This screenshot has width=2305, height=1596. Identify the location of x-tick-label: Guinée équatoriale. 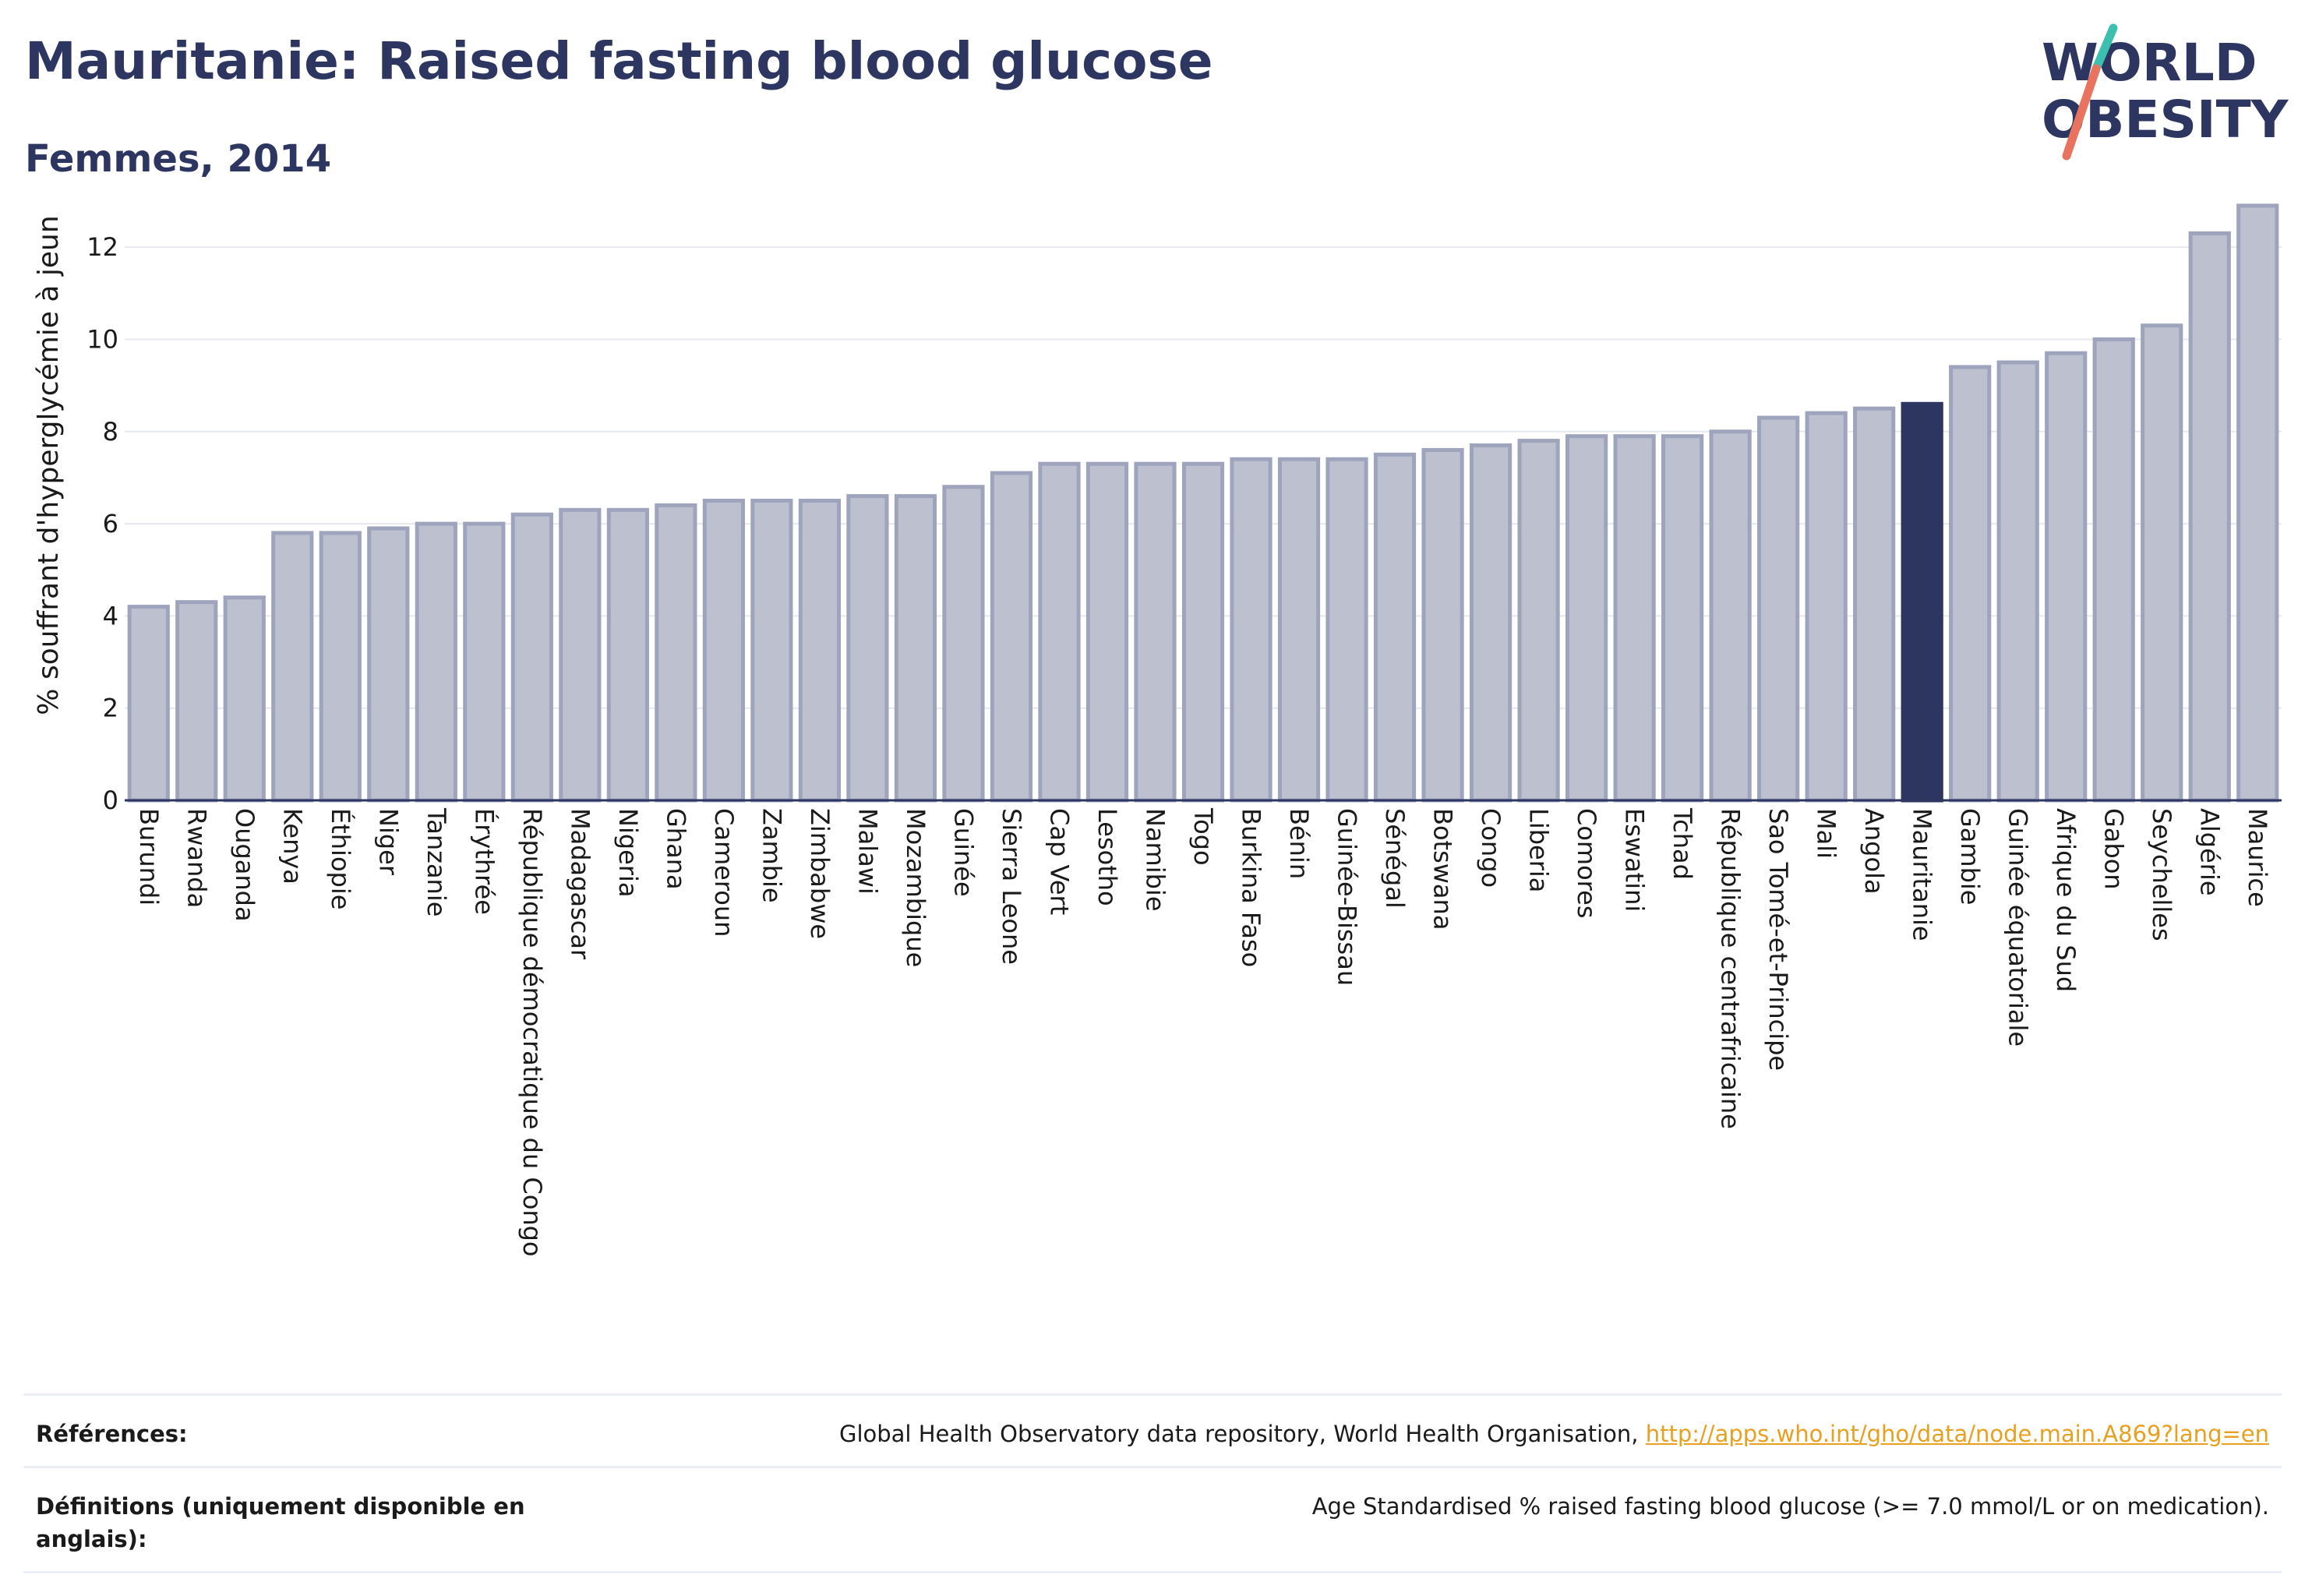
(2018, 927).